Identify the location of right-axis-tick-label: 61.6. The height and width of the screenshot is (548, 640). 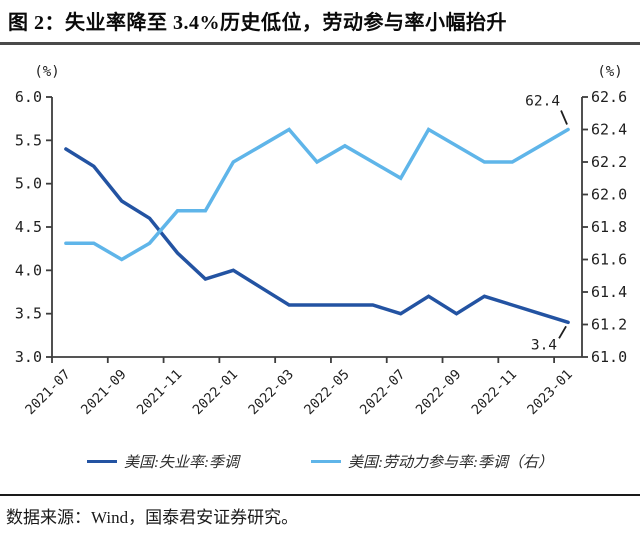
(609, 260).